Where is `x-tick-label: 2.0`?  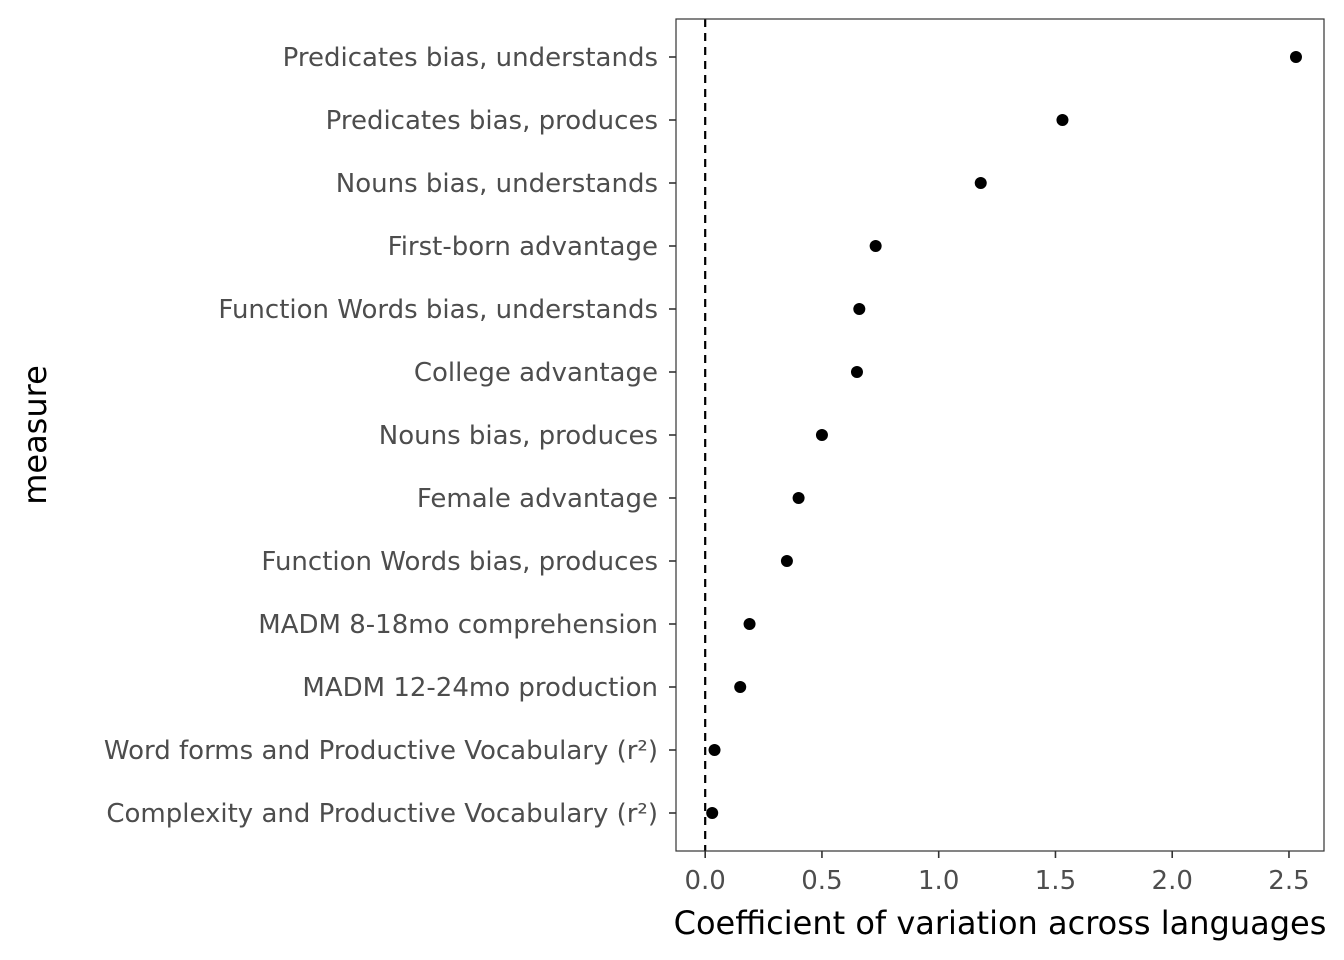
x-tick-label: 2.0 is located at coordinates (1172, 881).